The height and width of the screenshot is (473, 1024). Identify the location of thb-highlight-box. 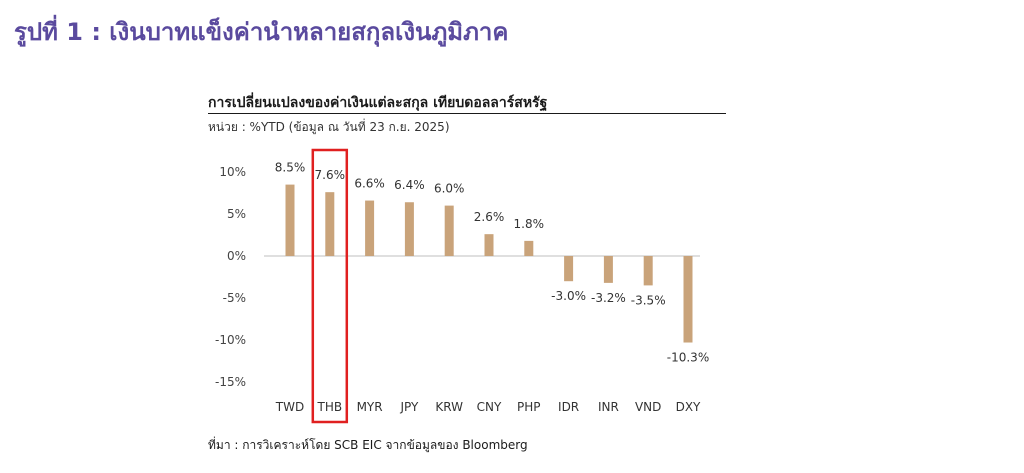
(330, 286).